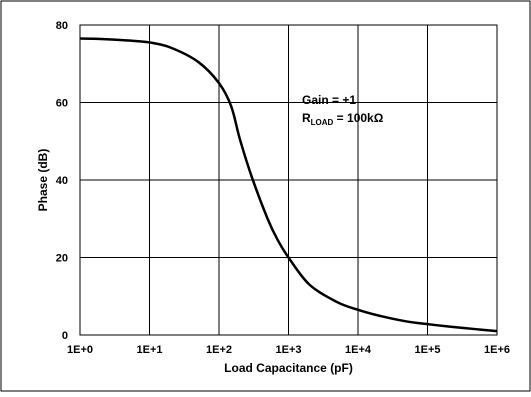 This screenshot has width=531, height=397. What do you see at coordinates (62, 26) in the screenshot?
I see `y-tick-label: 80` at bounding box center [62, 26].